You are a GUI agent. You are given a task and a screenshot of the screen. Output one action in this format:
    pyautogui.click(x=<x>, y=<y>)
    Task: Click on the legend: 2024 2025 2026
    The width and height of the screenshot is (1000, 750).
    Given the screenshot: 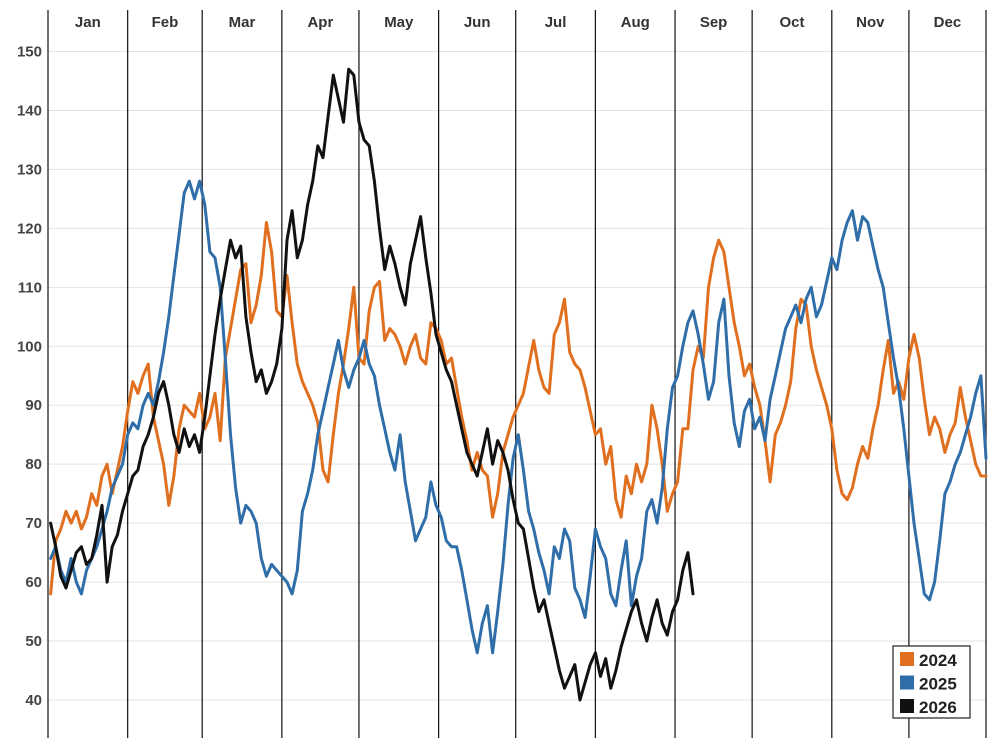 What is the action you would take?
    pyautogui.click(x=931, y=682)
    